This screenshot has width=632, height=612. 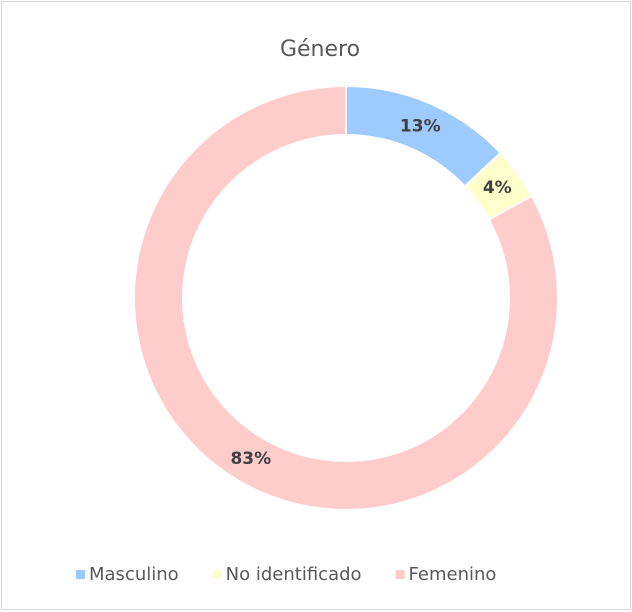 I want to click on legend-label: No identificado, so click(x=294, y=574).